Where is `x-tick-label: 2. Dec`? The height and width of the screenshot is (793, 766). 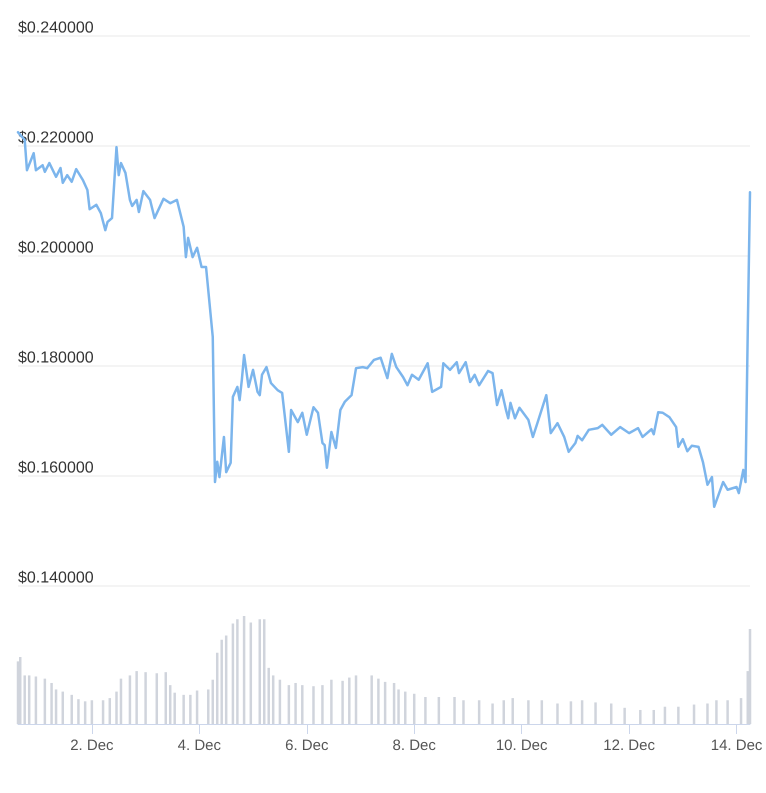
x-tick-label: 2. Dec is located at coordinates (92, 745).